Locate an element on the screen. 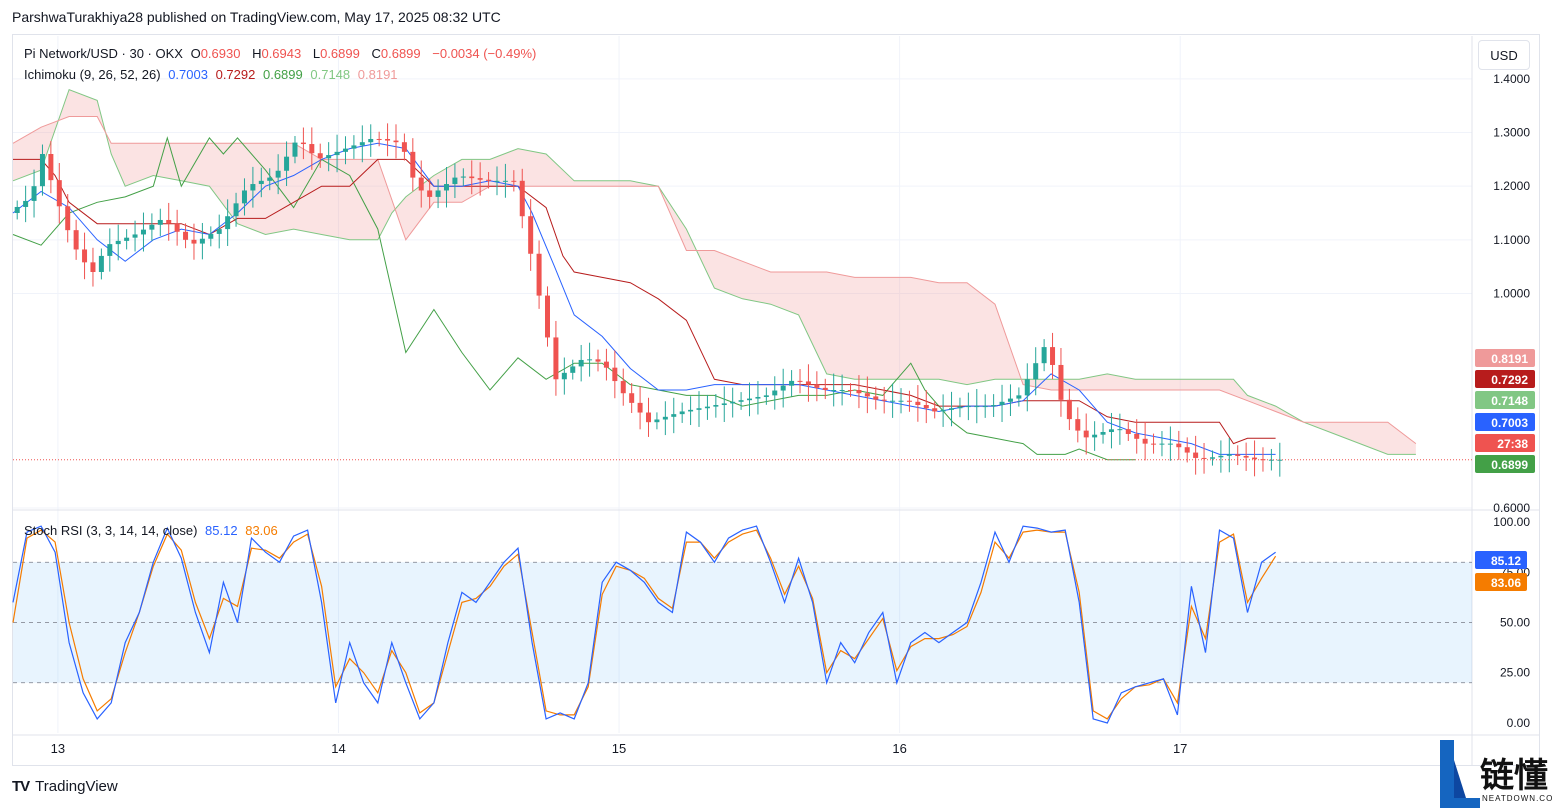 Image resolution: width=1553 pixels, height=809 pixels. watermark-logo-icon is located at coordinates (1460, 774).